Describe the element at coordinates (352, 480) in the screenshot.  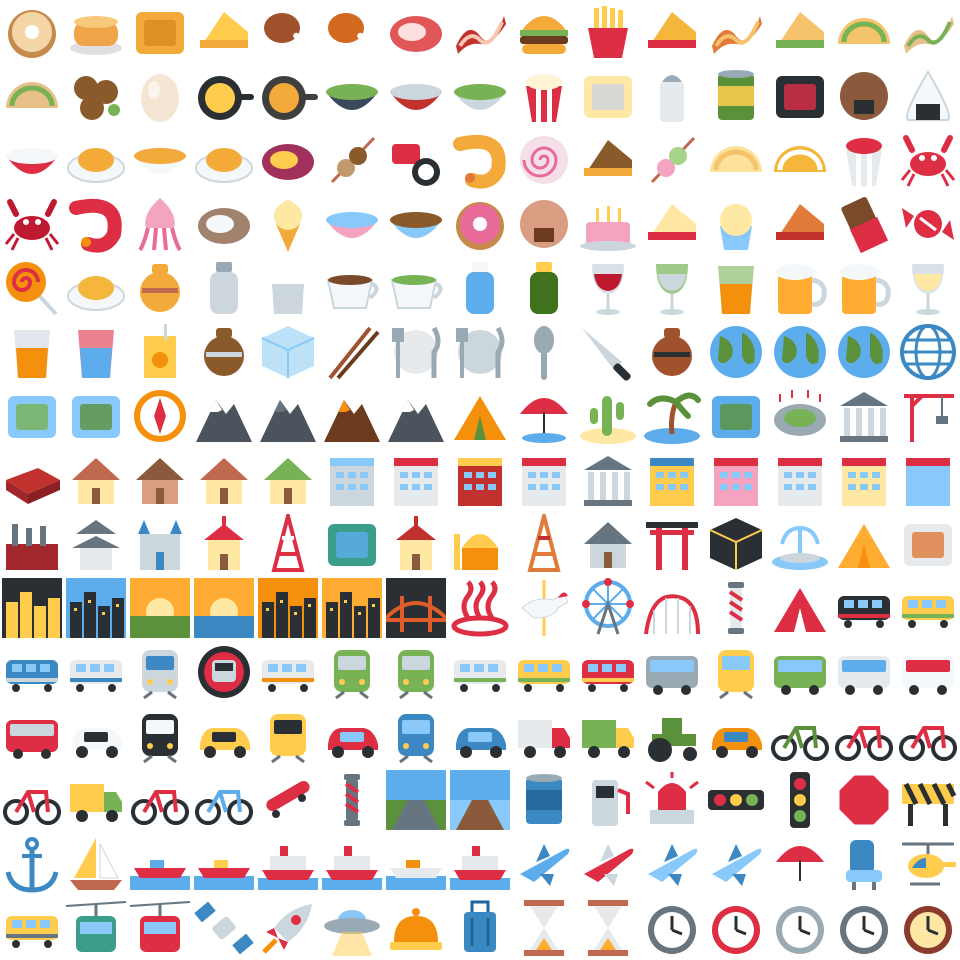
I see `office-building-icon` at that location.